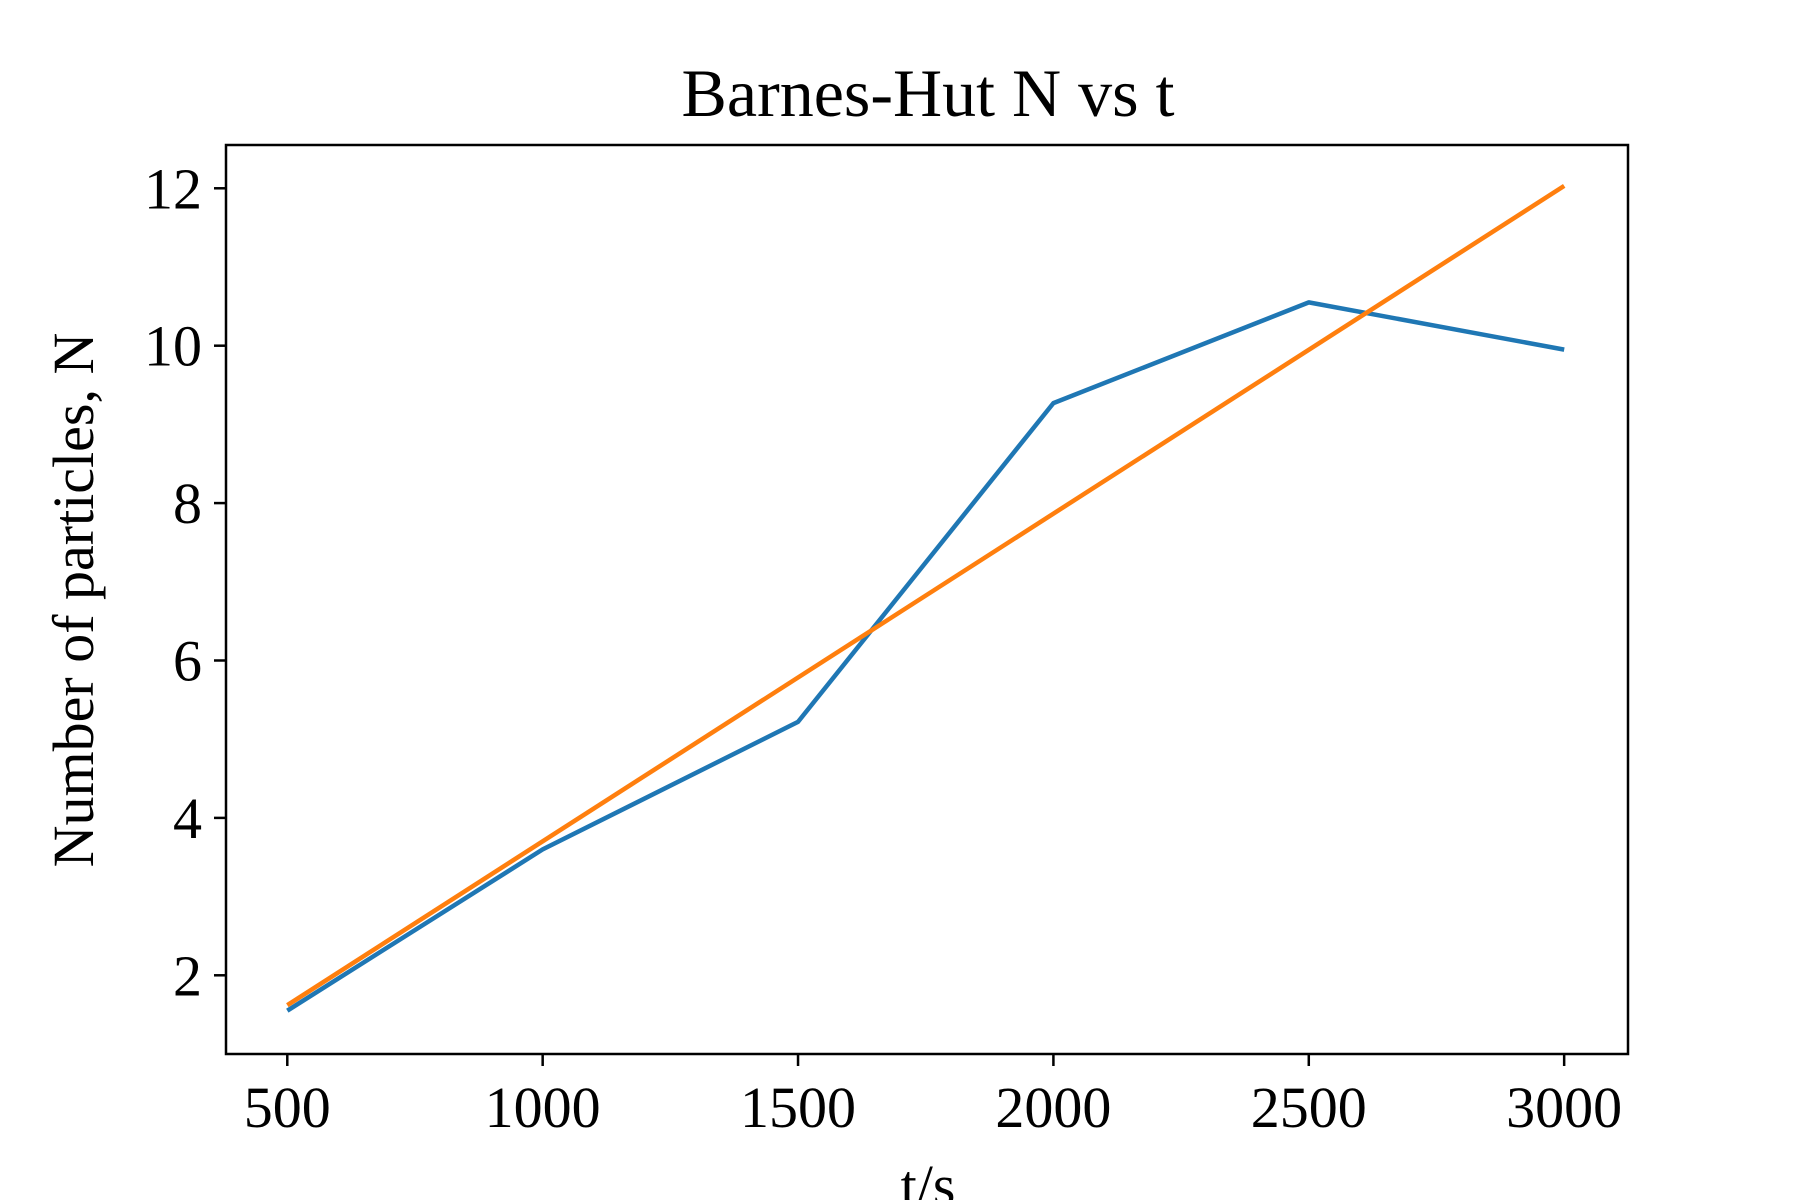 The height and width of the screenshot is (1200, 1800). I want to click on x-tick-label: 2000, so click(1053, 1107).